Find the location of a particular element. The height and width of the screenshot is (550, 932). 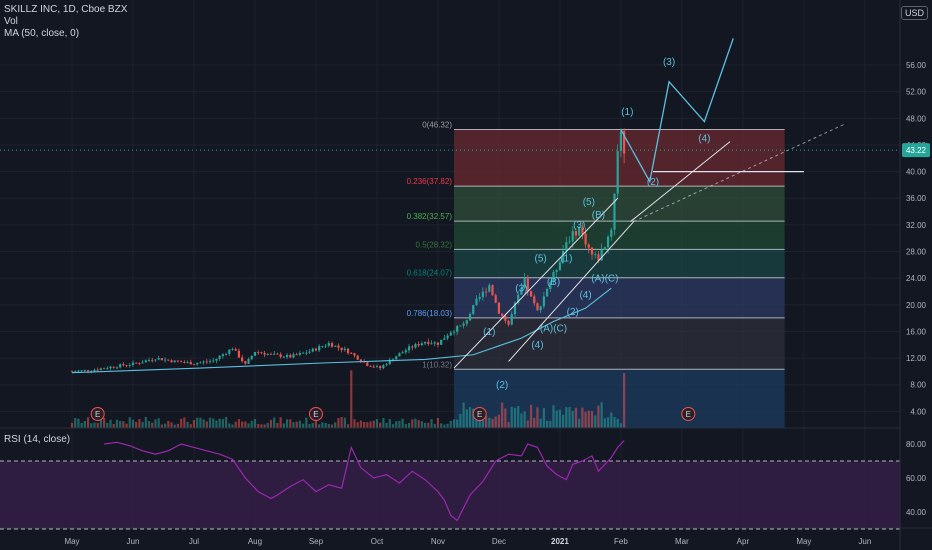

time-axis-label: Jul is located at coordinates (194, 541).